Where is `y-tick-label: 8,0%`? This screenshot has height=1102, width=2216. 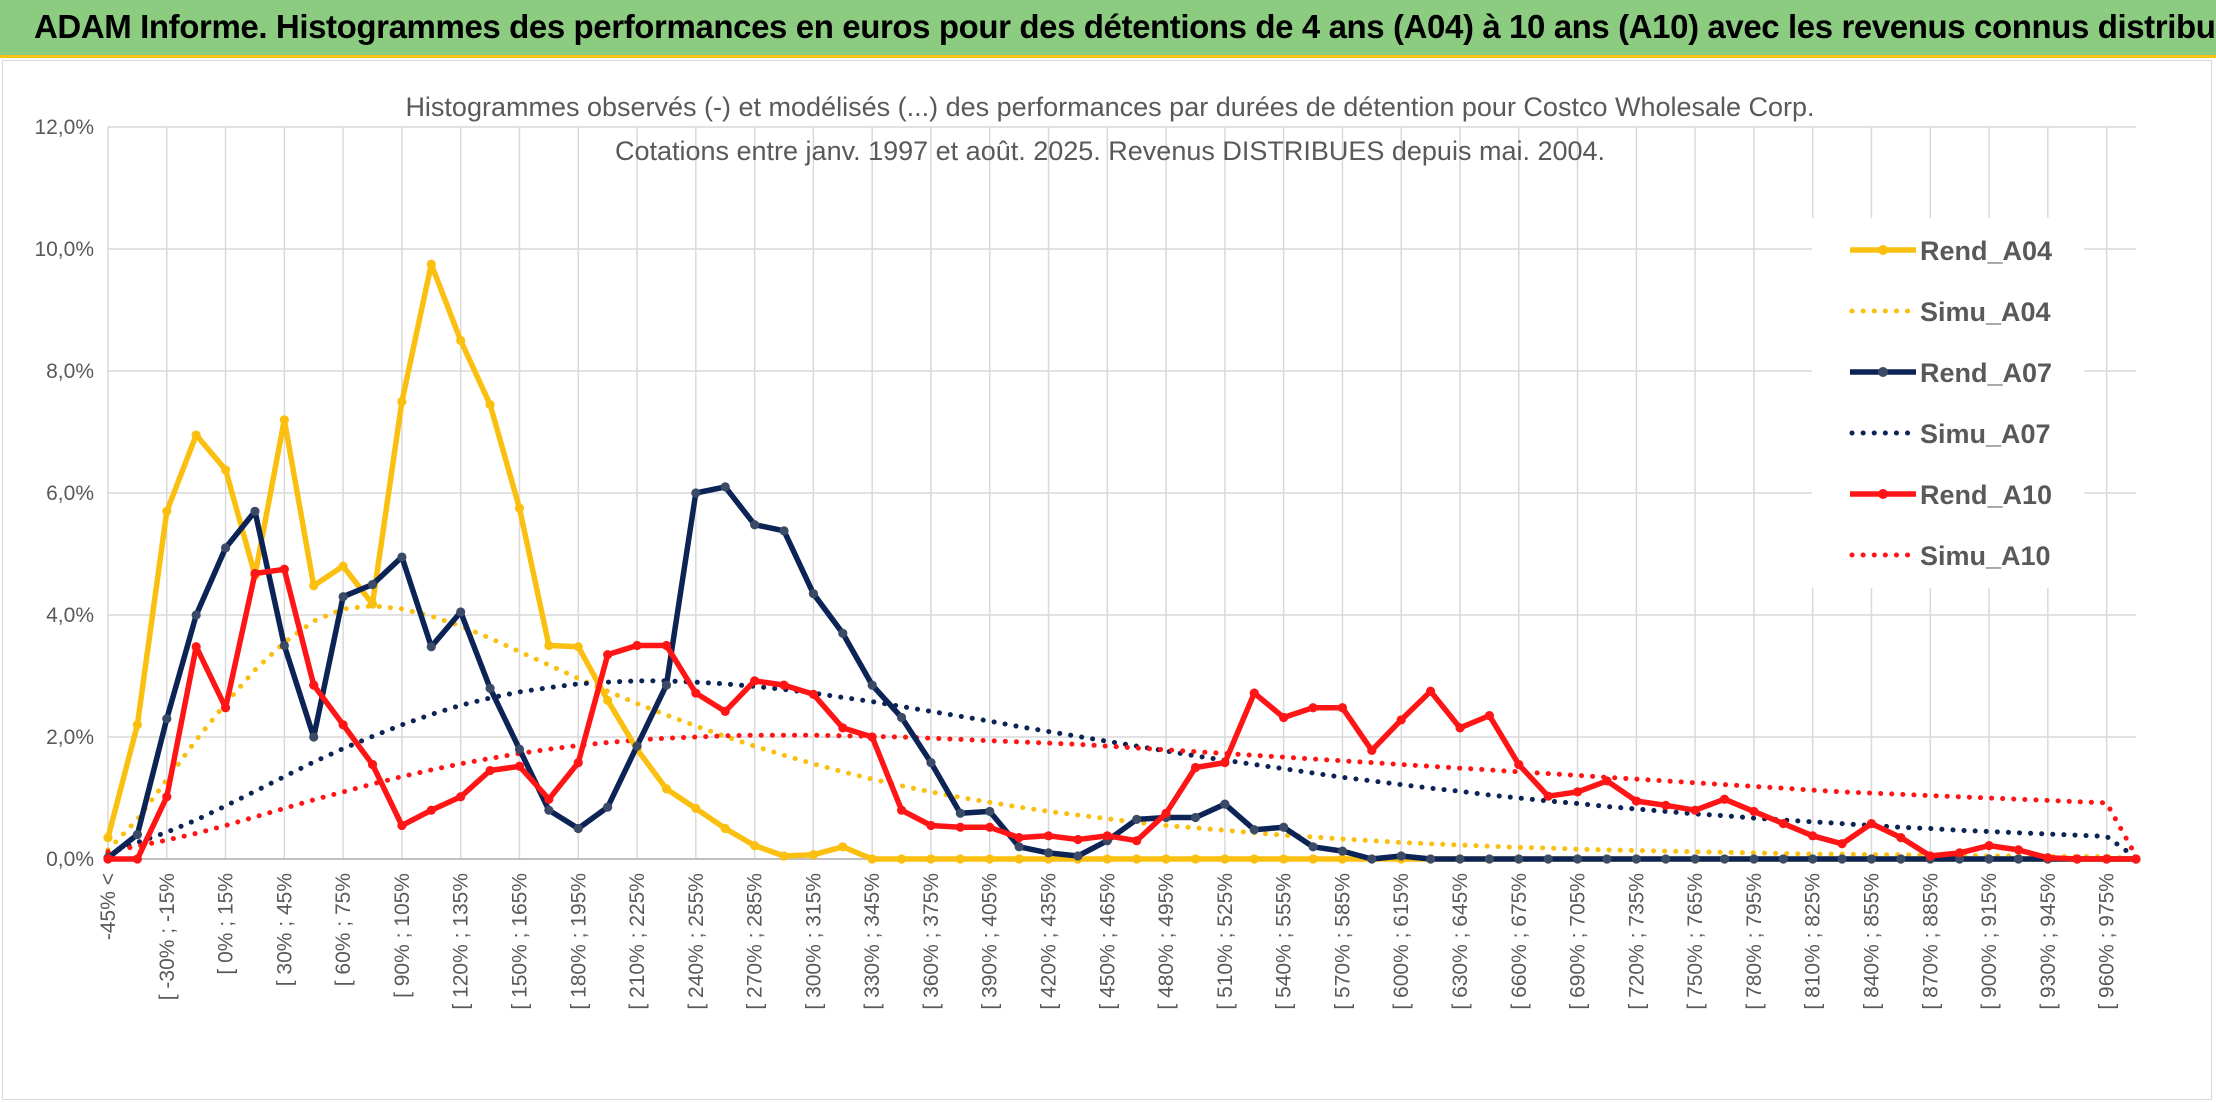 y-tick-label: 8,0% is located at coordinates (70, 371).